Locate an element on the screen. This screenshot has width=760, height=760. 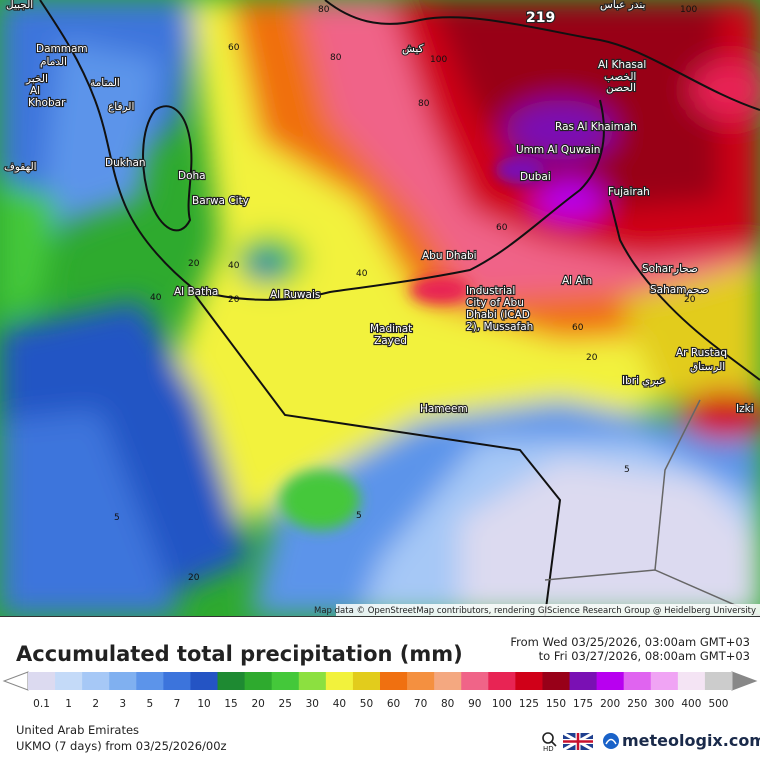
legend-label: 20 is located at coordinates (257, 704).